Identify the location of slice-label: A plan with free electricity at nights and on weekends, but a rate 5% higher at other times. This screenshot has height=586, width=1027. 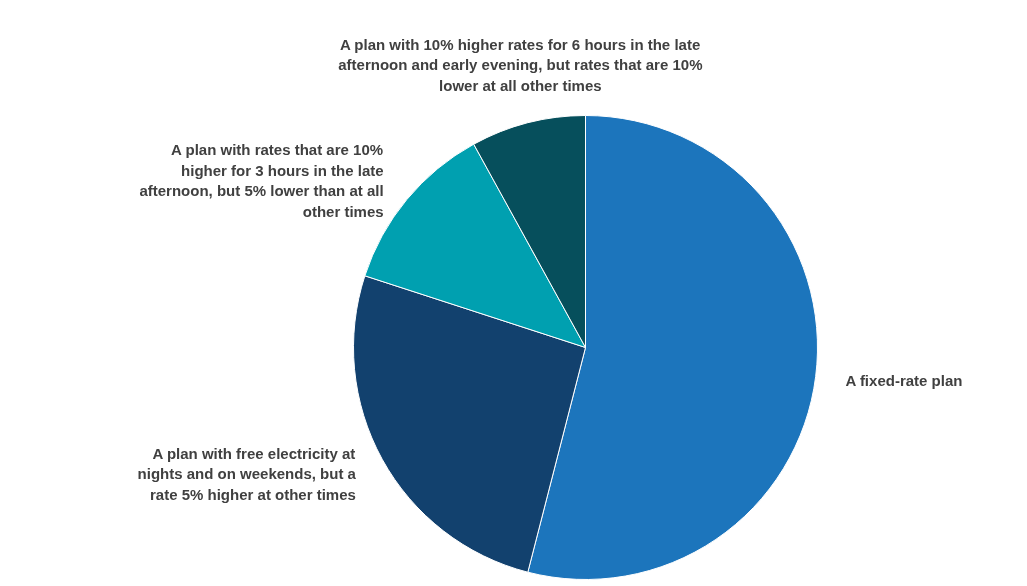
(247, 473).